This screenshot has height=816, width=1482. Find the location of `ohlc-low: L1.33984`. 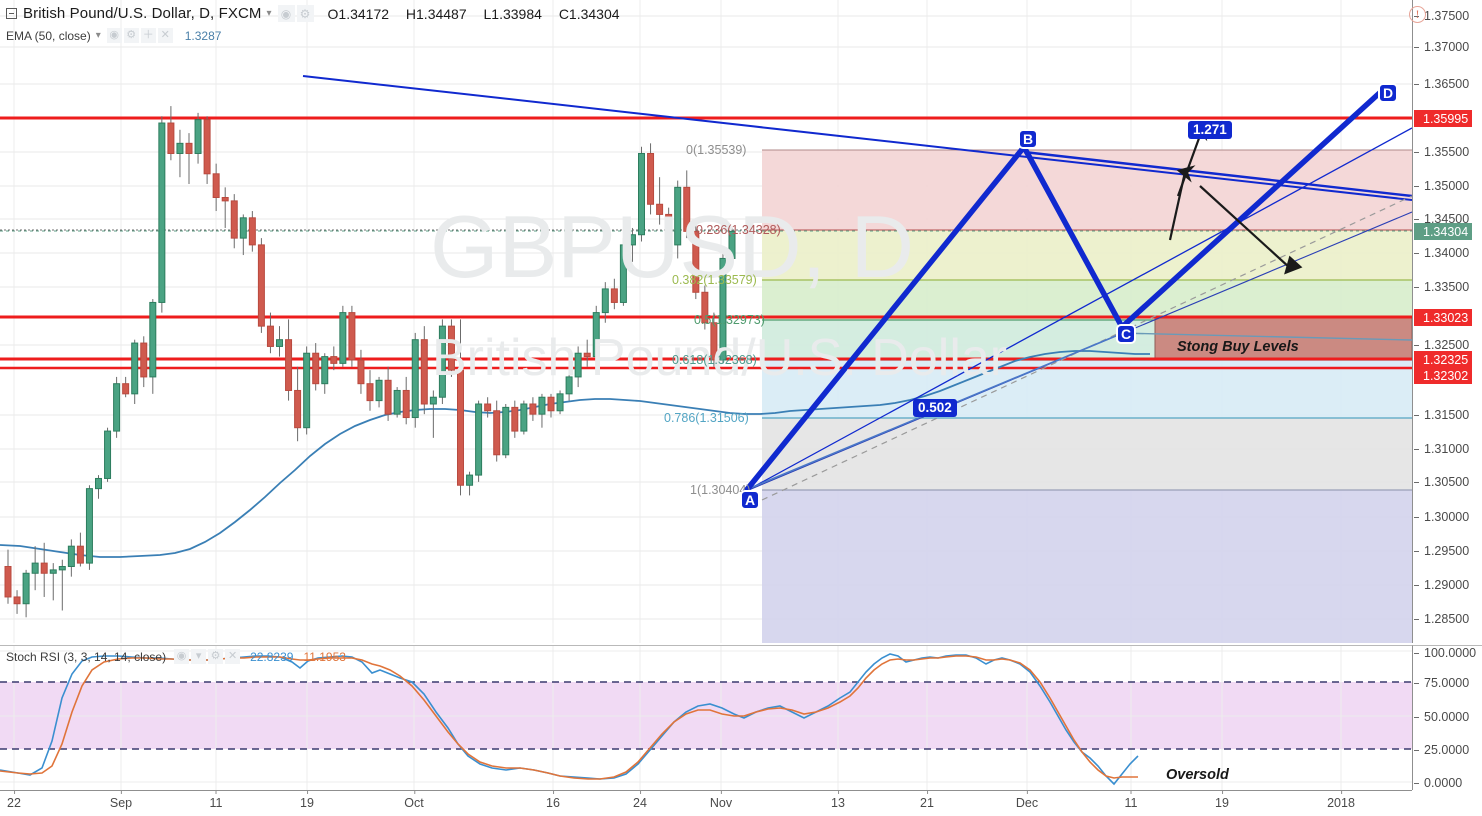

ohlc-low: L1.33984 is located at coordinates (512, 13).